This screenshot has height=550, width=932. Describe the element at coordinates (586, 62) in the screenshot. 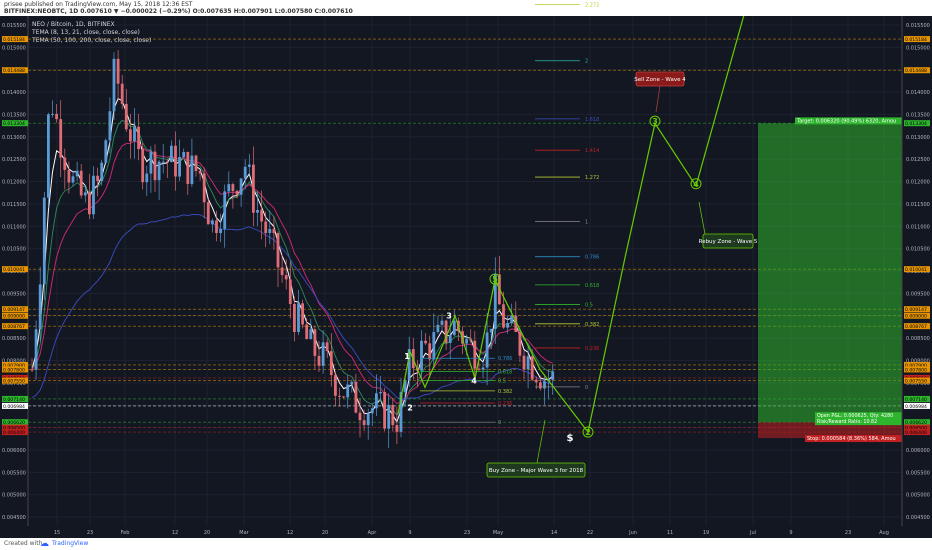

I see `fib-label: 2` at that location.